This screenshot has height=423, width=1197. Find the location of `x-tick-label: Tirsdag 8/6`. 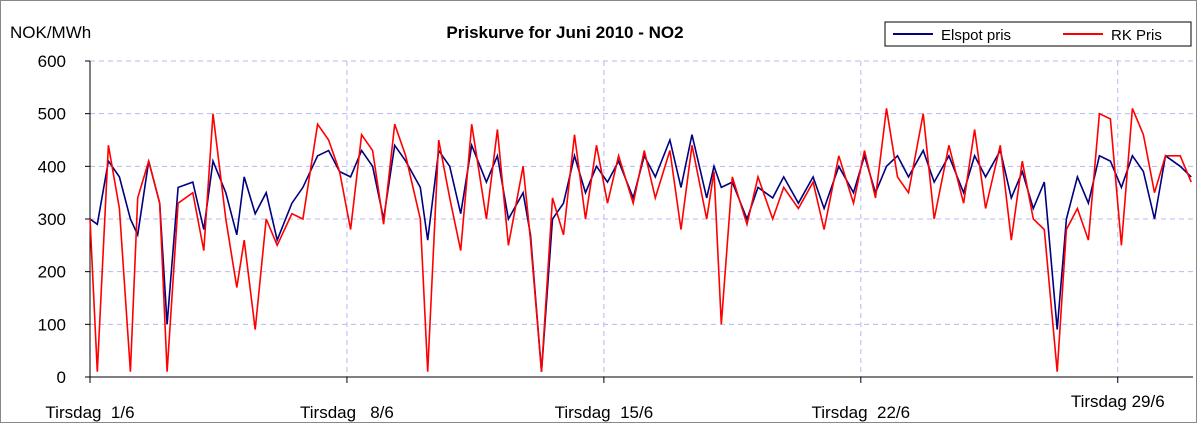

x-tick-label: Tirsdag 8/6 is located at coordinates (347, 412).